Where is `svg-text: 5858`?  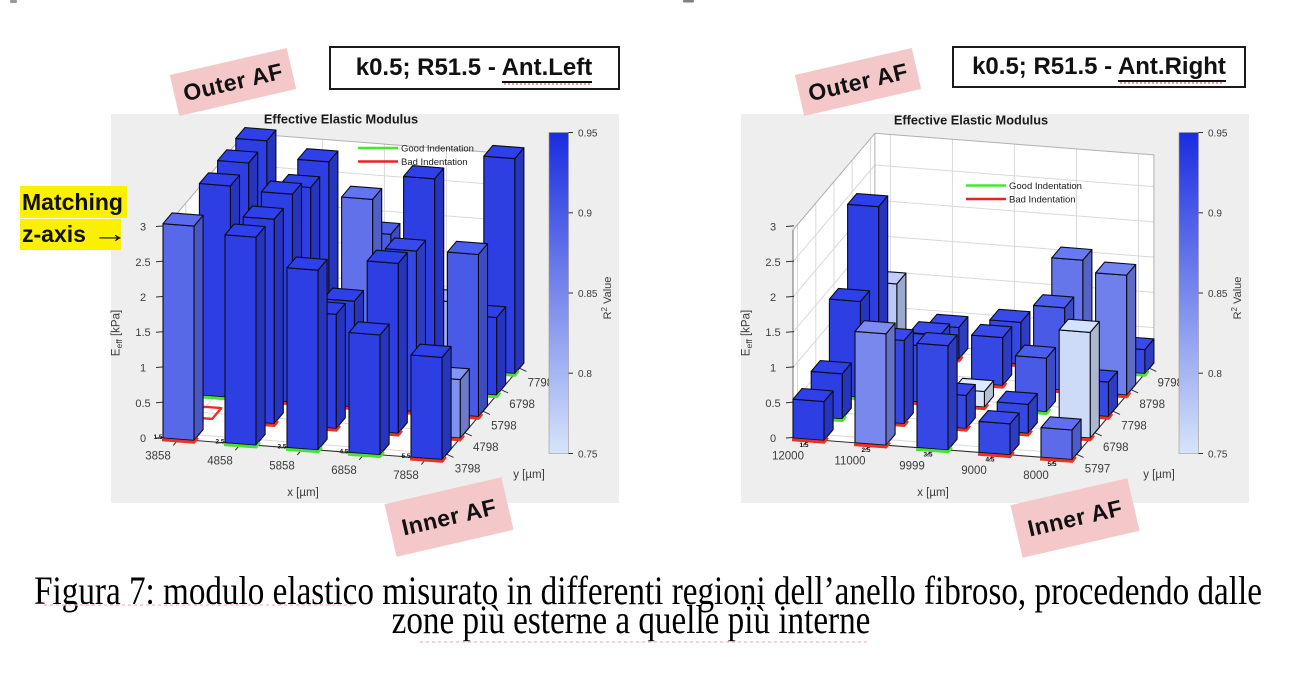
svg-text: 5858 is located at coordinates (282, 466).